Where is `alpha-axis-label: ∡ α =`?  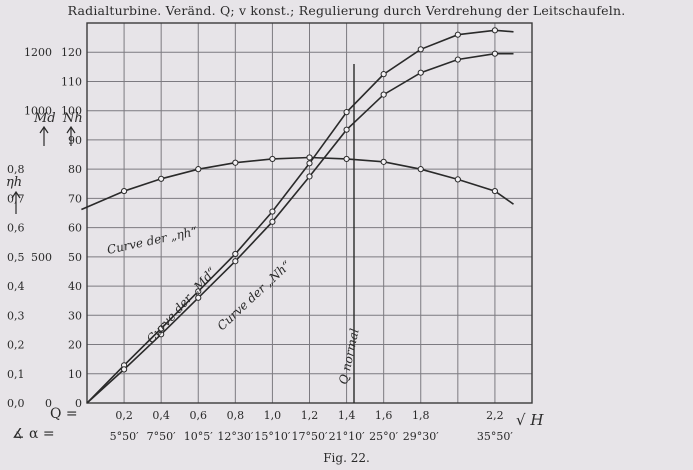
alpha-axis-label: ∡ α = is located at coordinates (33, 434).